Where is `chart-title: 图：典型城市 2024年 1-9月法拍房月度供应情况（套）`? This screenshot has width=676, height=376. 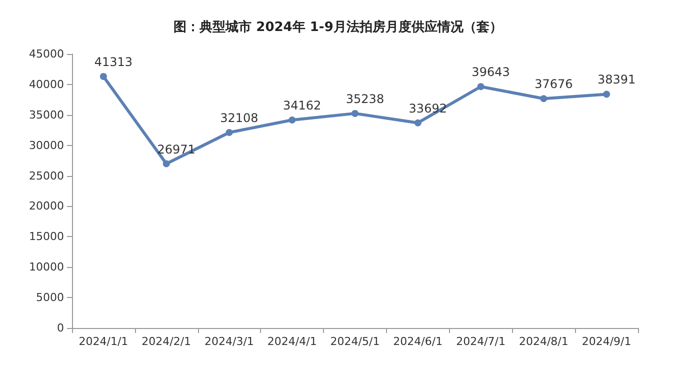
chart-title: 图：典型城市 2024年 1-9月法拍房月度供应情况（套） is located at coordinates (338, 27).